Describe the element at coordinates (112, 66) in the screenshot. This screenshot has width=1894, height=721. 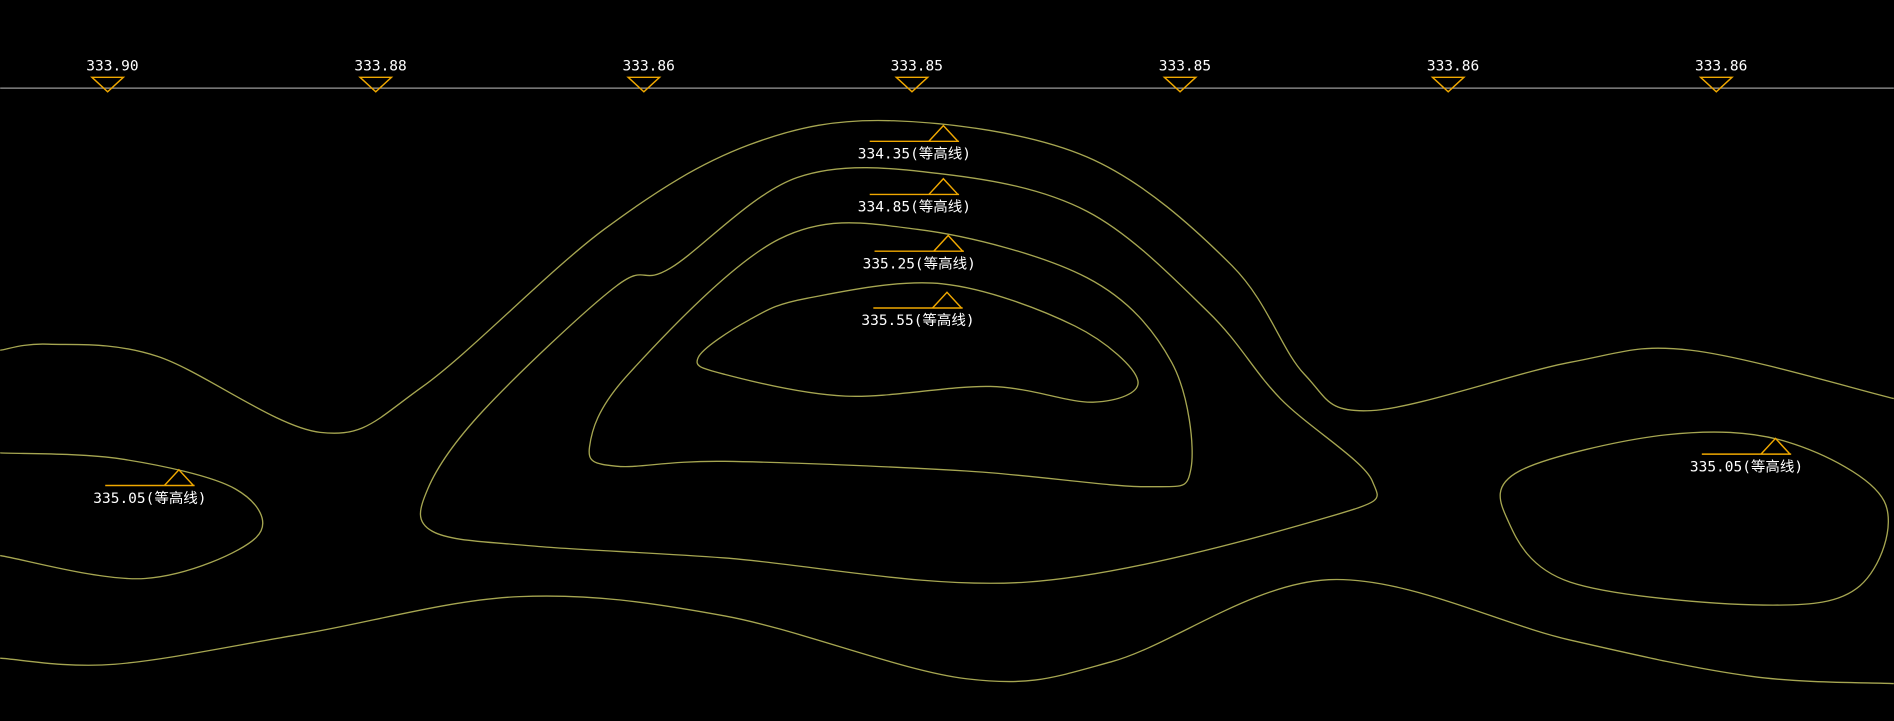
I see `elevation-label: 333.90` at that location.